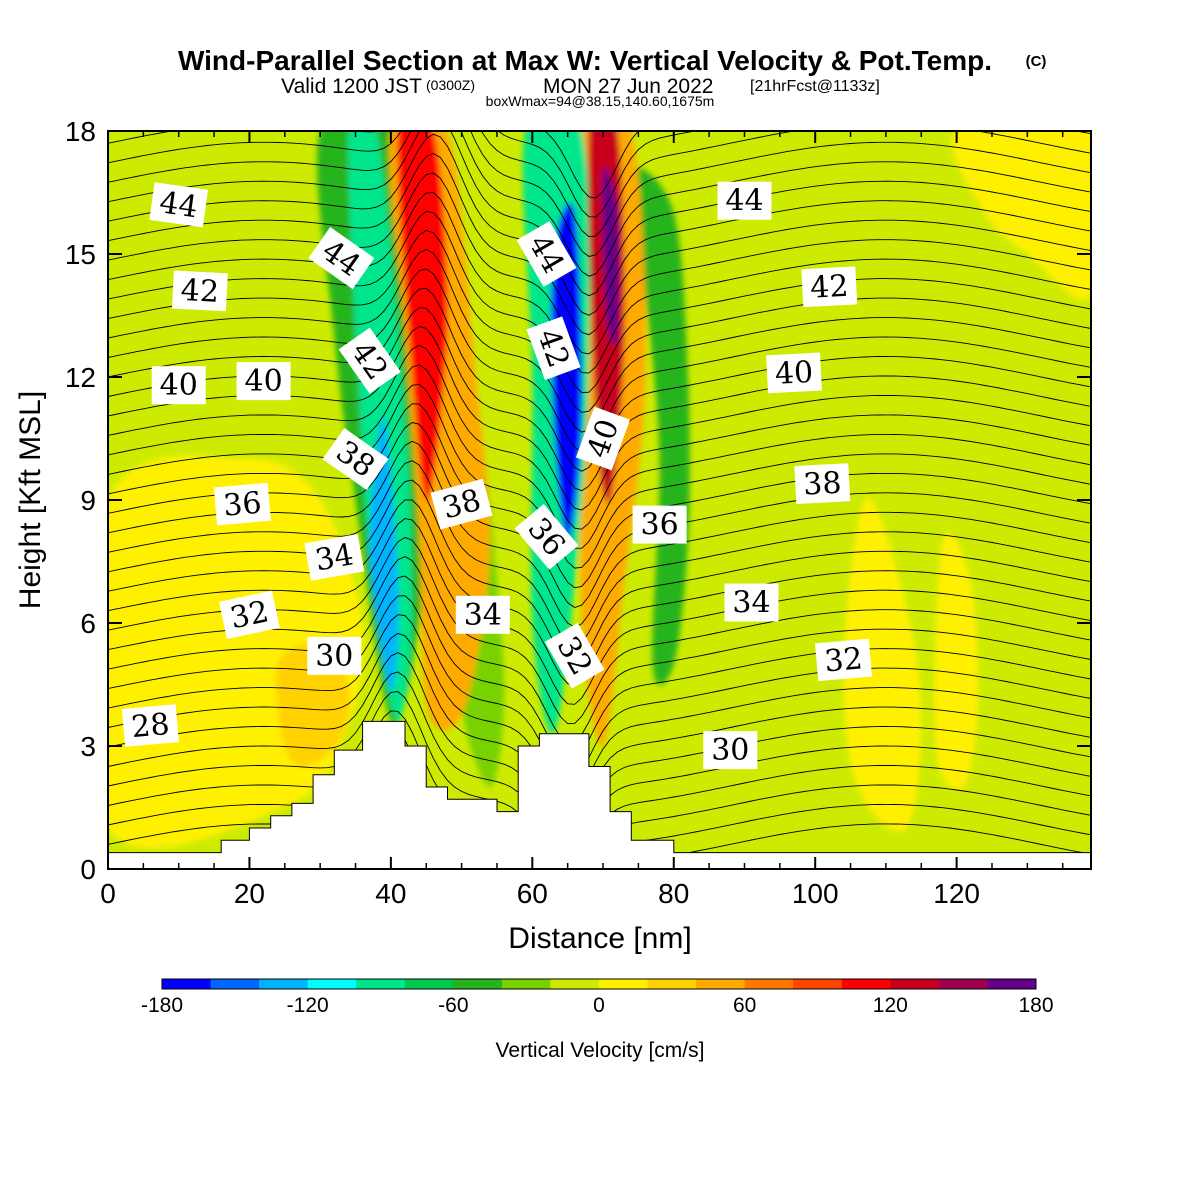 This screenshot has height=1200, width=1200. Describe the element at coordinates (1021, 216) in the screenshot. I see `velocity-region-top-right-yellow` at that location.